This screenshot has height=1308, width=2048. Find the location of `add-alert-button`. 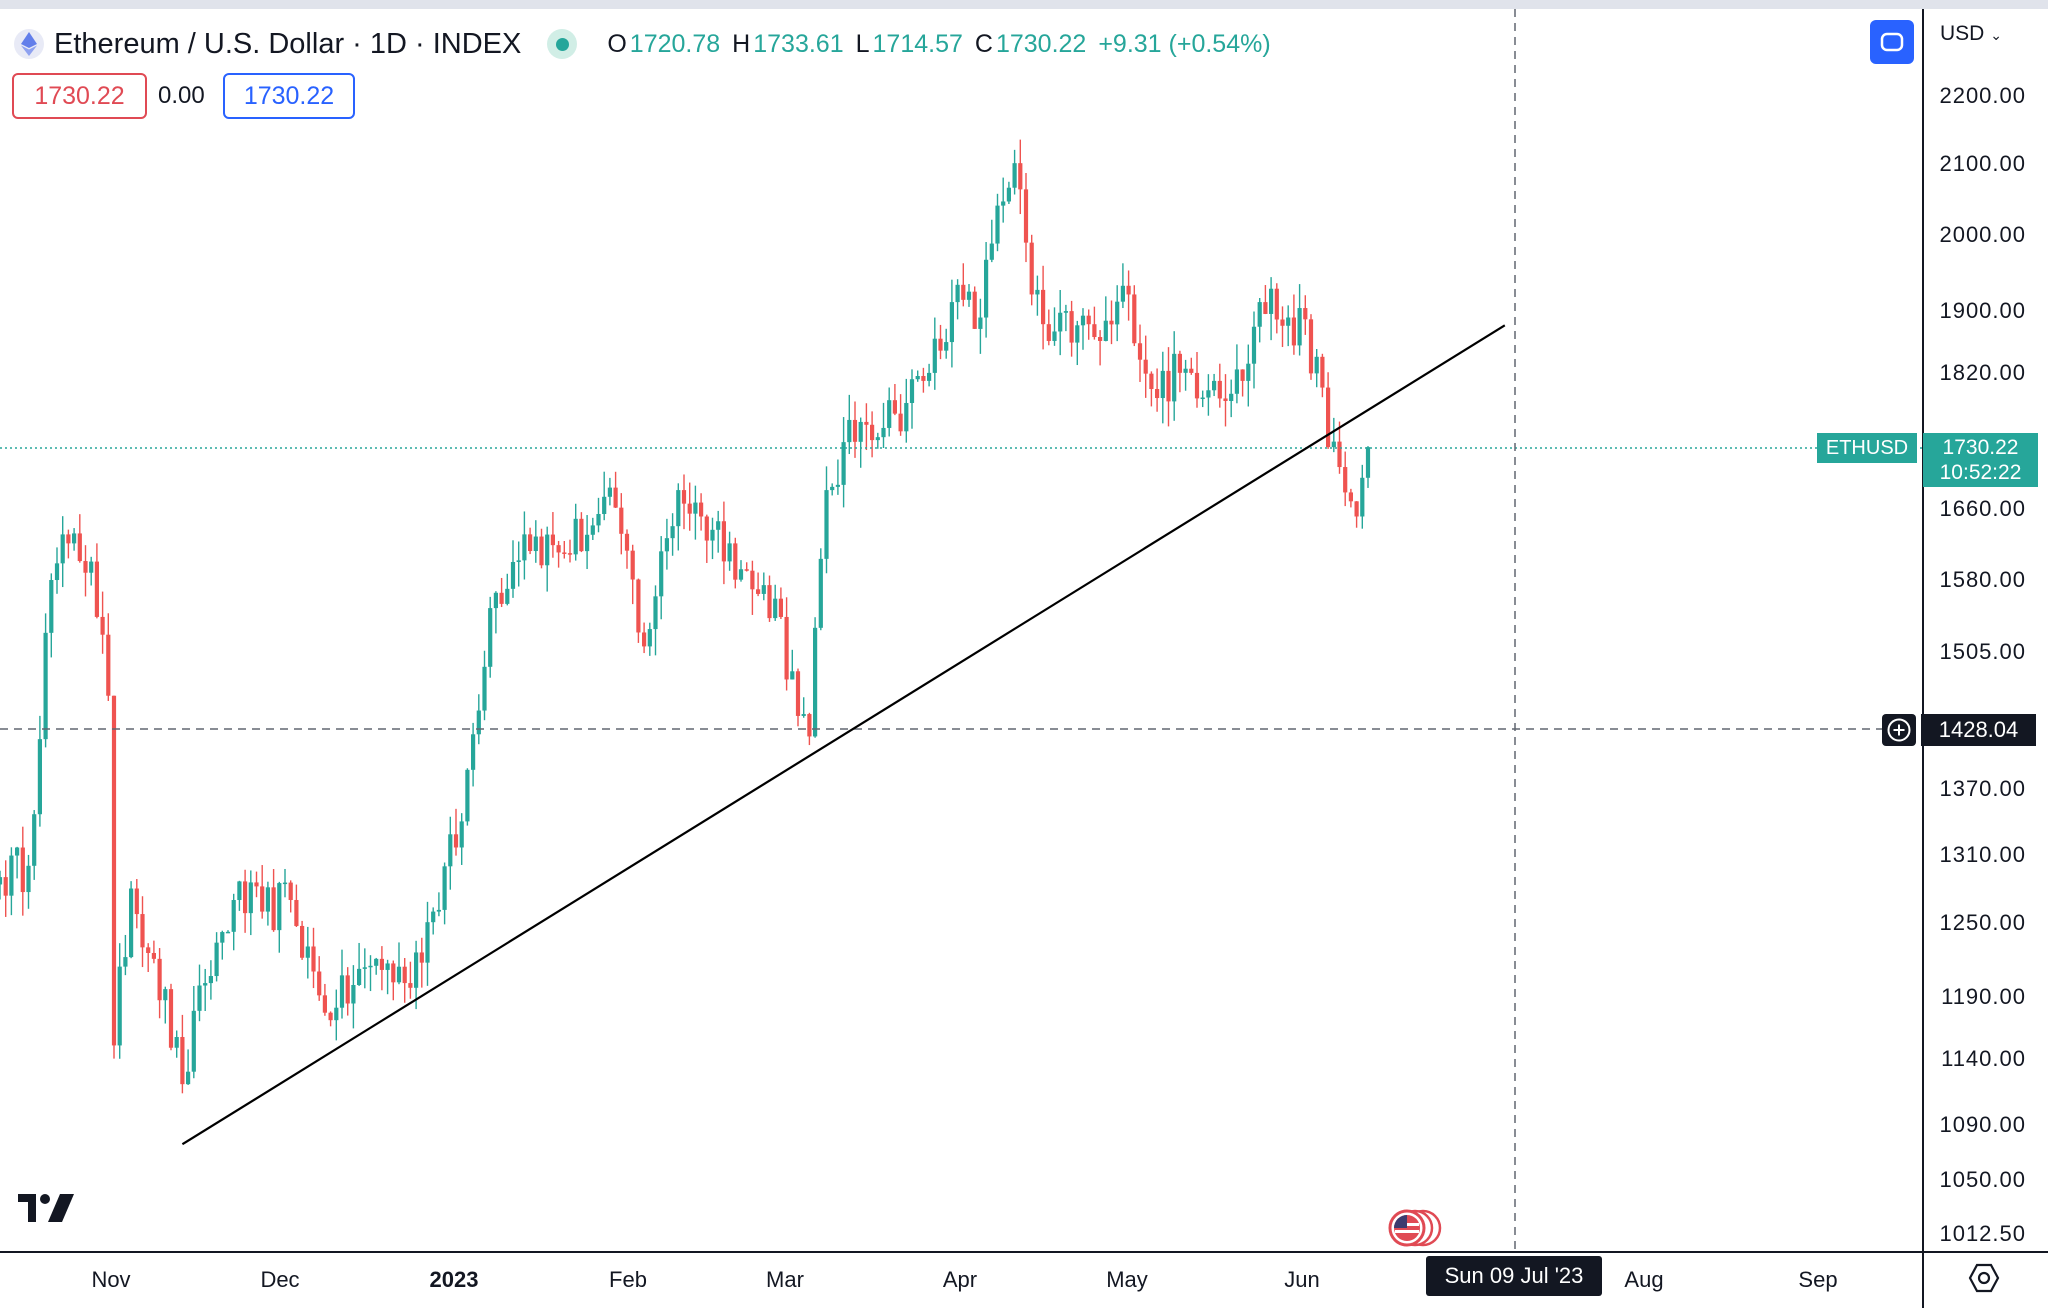

add-alert-button is located at coordinates (1899, 730).